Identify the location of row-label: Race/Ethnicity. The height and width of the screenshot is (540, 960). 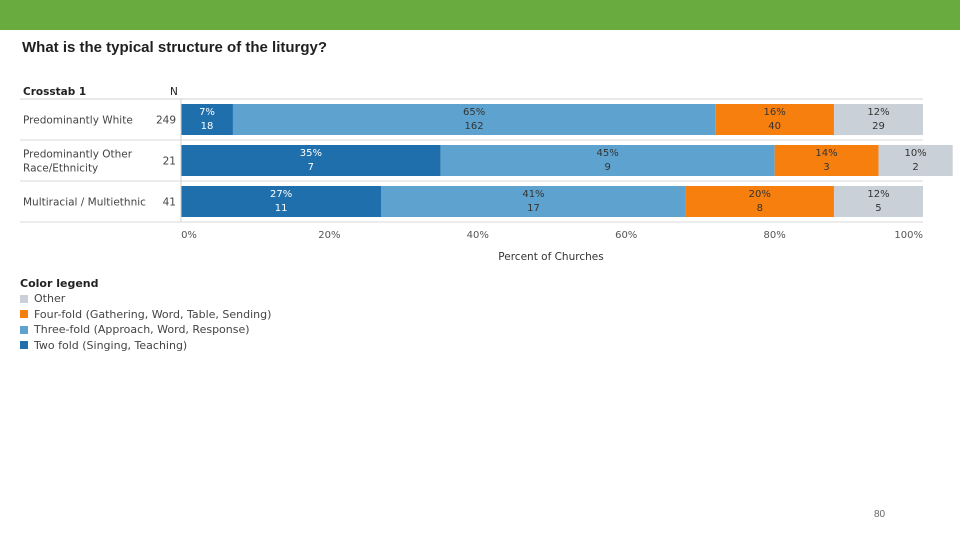
(60, 169).